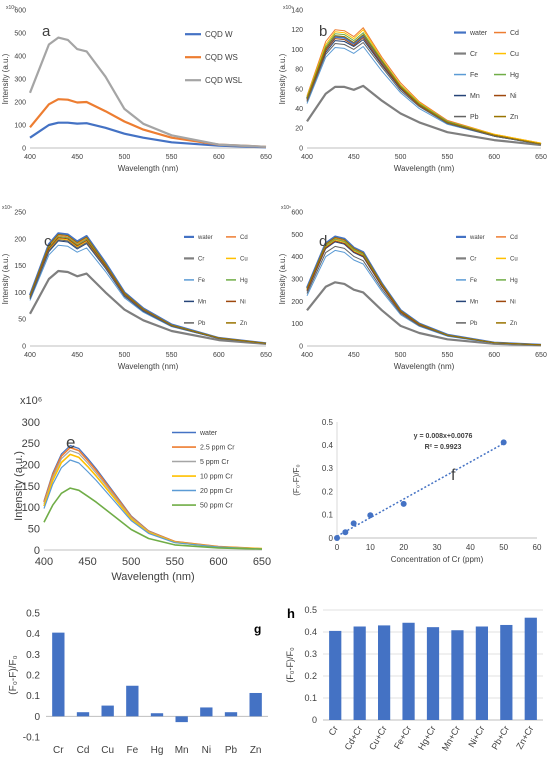 The height and width of the screenshot is (774, 550). Describe the element at coordinates (291, 613) in the screenshot. I see `panel-letter: h` at that location.